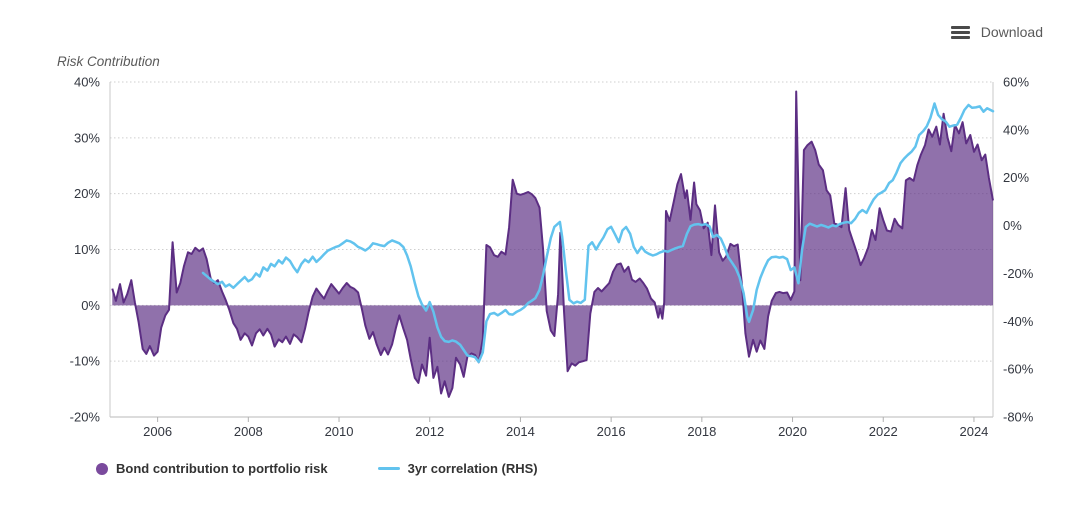 The image size is (1067, 510). What do you see at coordinates (429, 431) in the screenshot?
I see `x-axis-label: 2012` at bounding box center [429, 431].